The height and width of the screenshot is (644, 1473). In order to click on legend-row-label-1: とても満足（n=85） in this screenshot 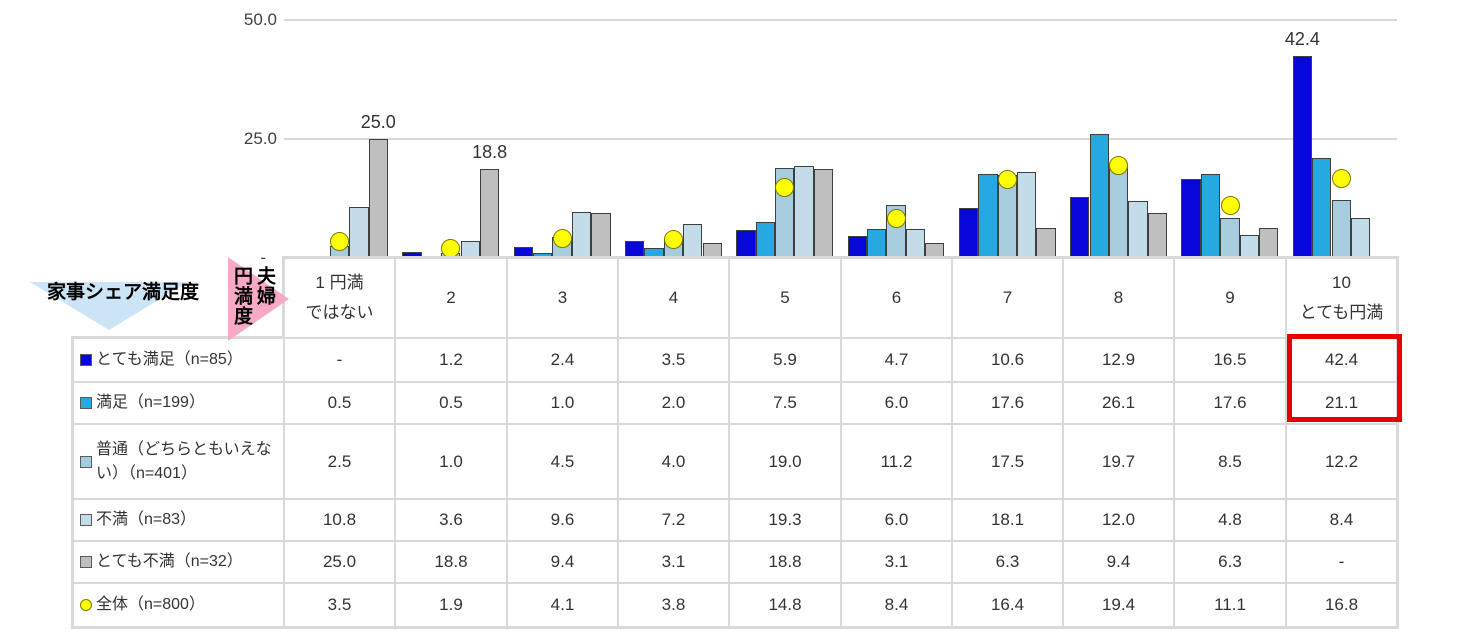, I will do `click(178, 360)`.